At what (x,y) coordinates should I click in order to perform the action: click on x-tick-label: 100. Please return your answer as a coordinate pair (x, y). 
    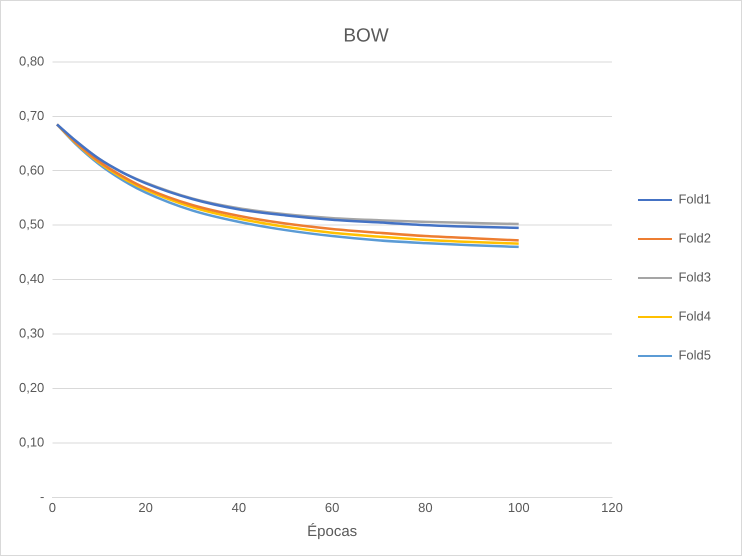
    Looking at the image, I should click on (519, 507).